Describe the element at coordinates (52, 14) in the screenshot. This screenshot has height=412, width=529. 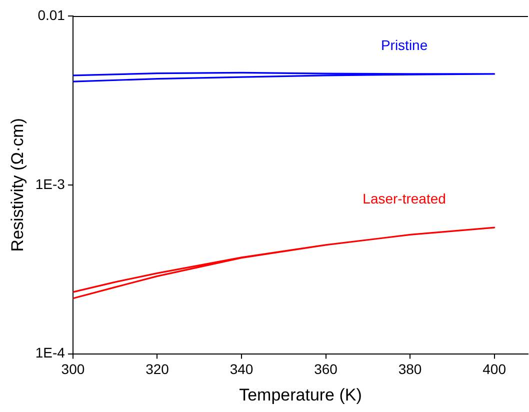
I see `y-tick-label: 0.01` at that location.